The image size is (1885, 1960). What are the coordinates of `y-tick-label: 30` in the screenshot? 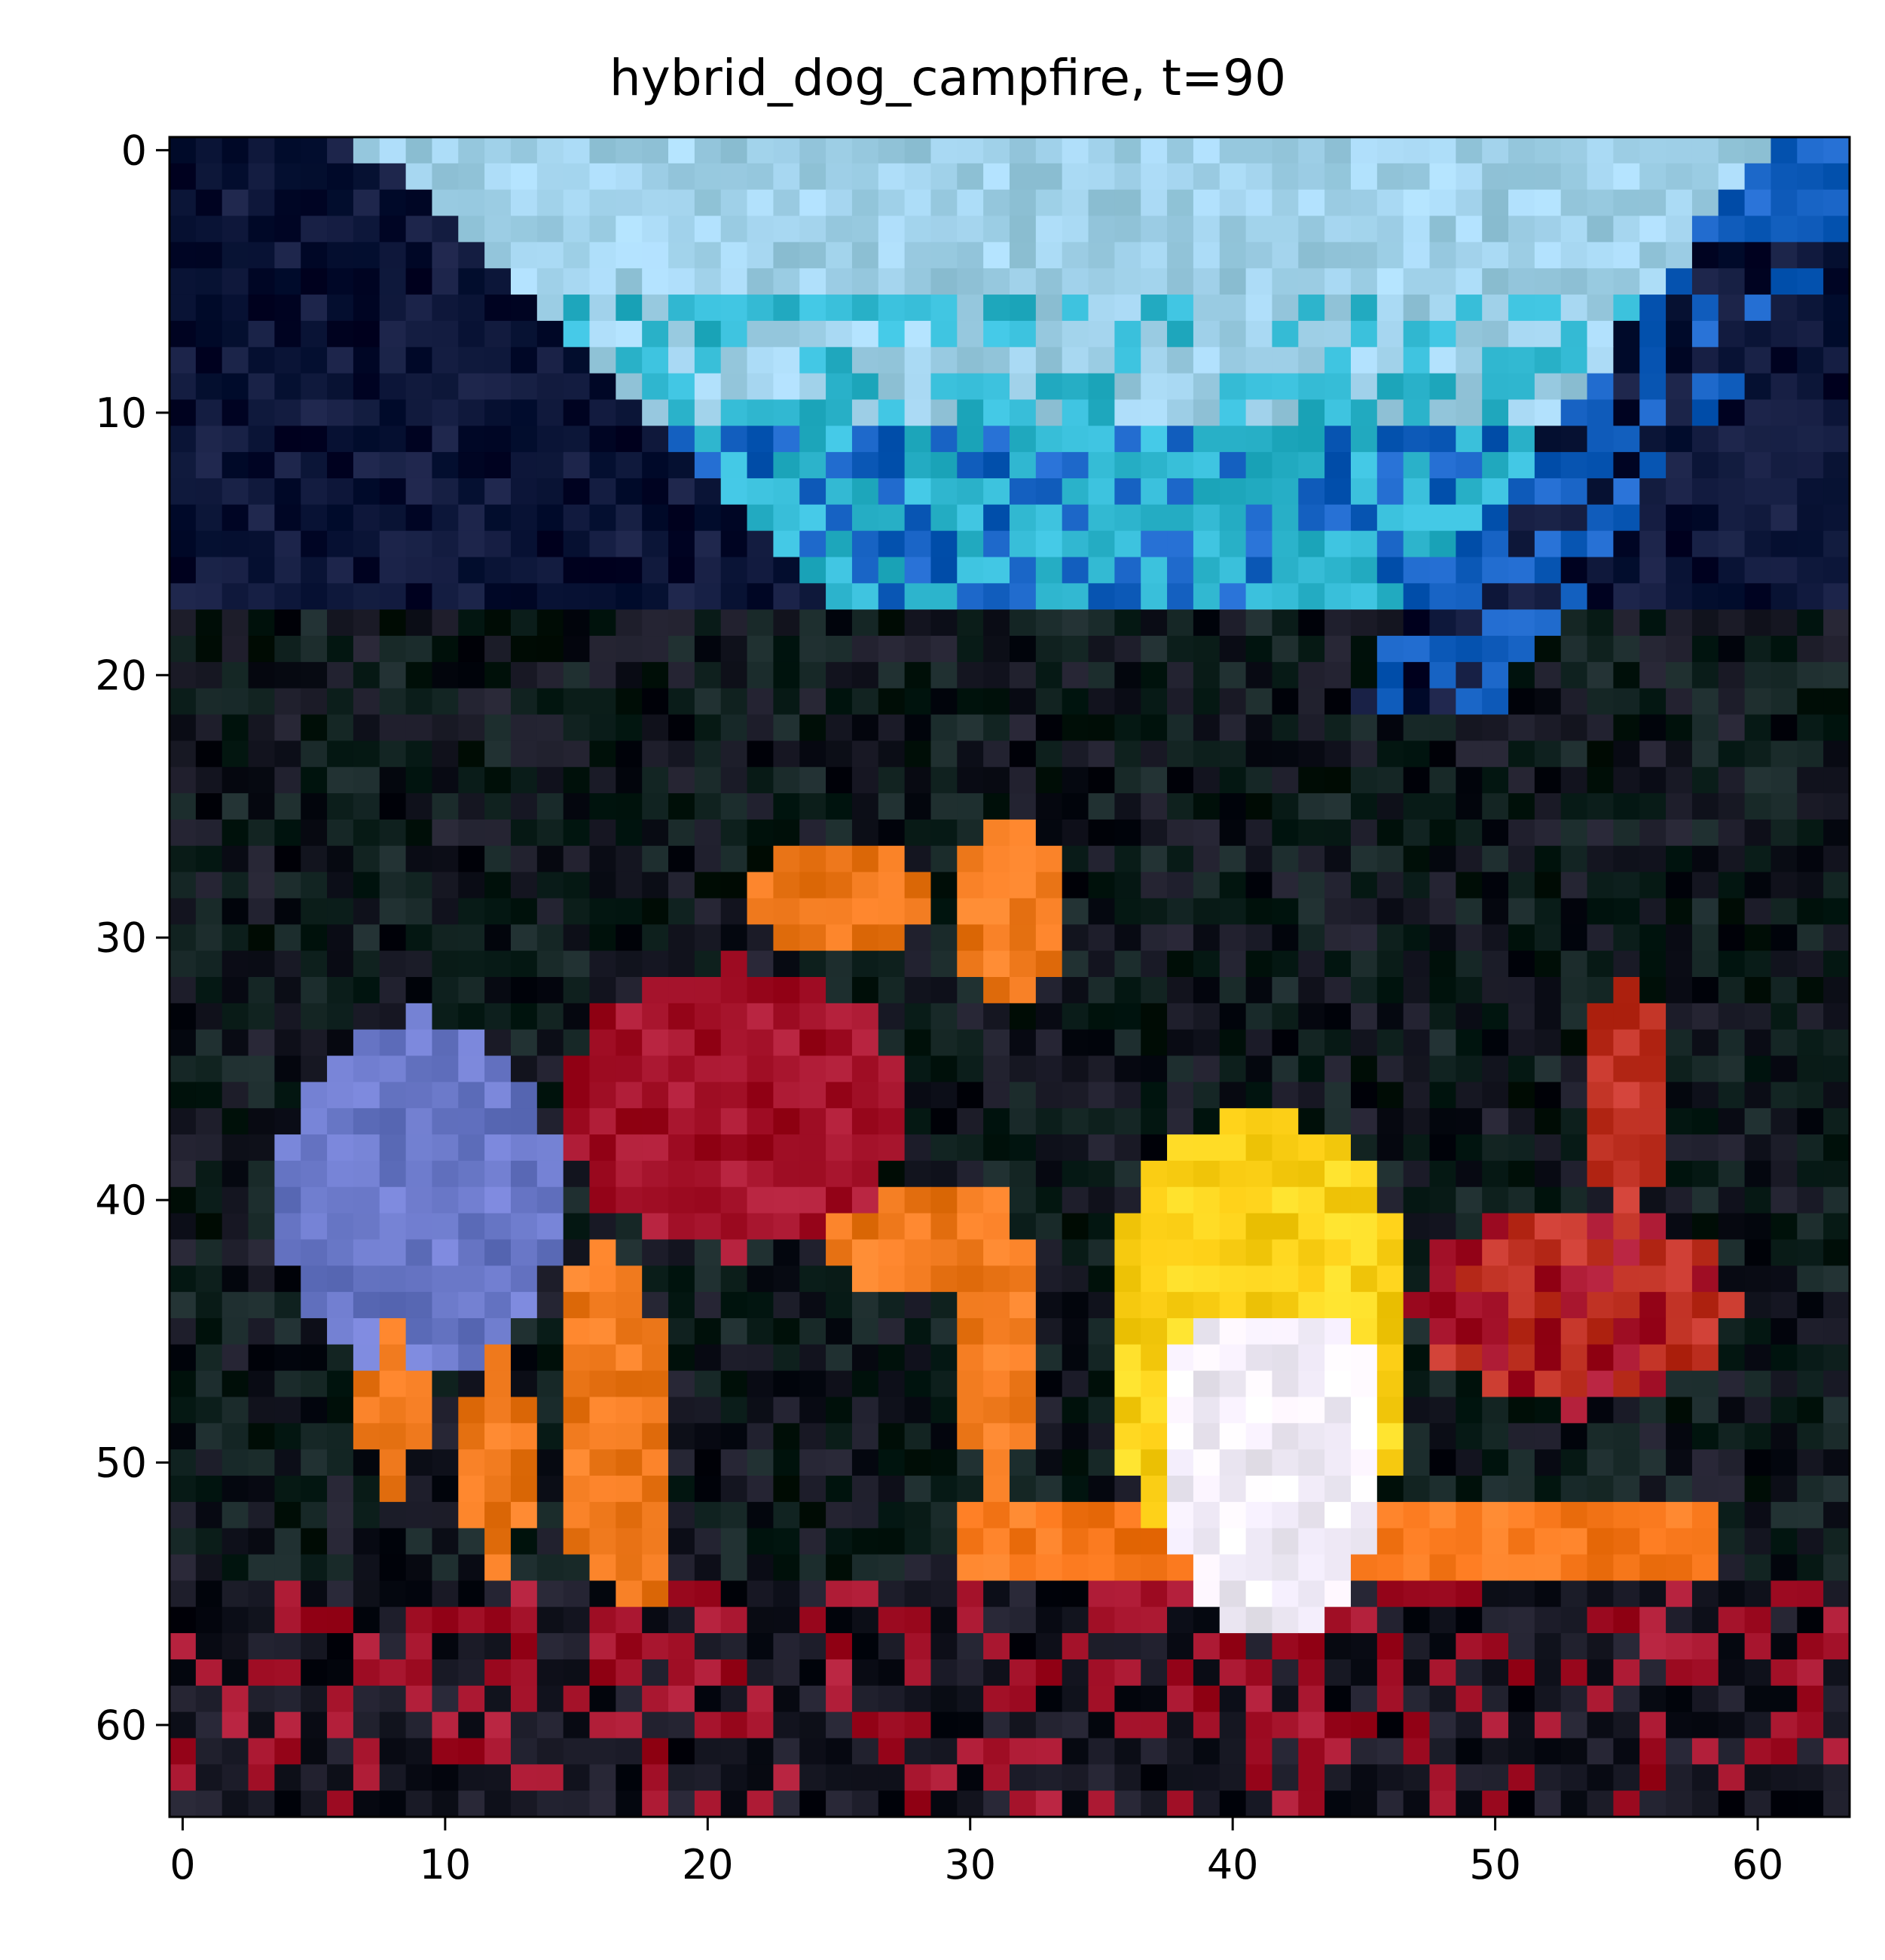 It's located at (121, 938).